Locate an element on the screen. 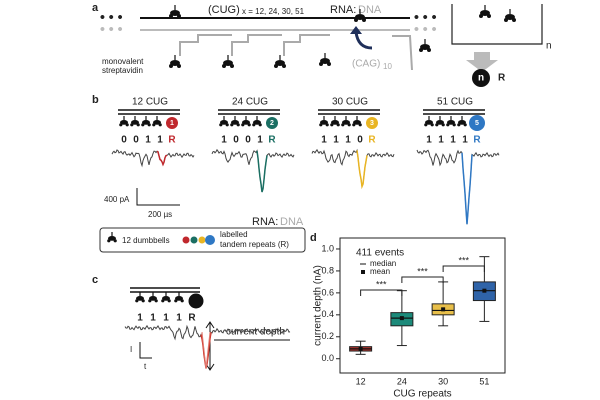 This screenshot has height=400, width=600. cag-subscript: 10 is located at coordinates (387, 66).